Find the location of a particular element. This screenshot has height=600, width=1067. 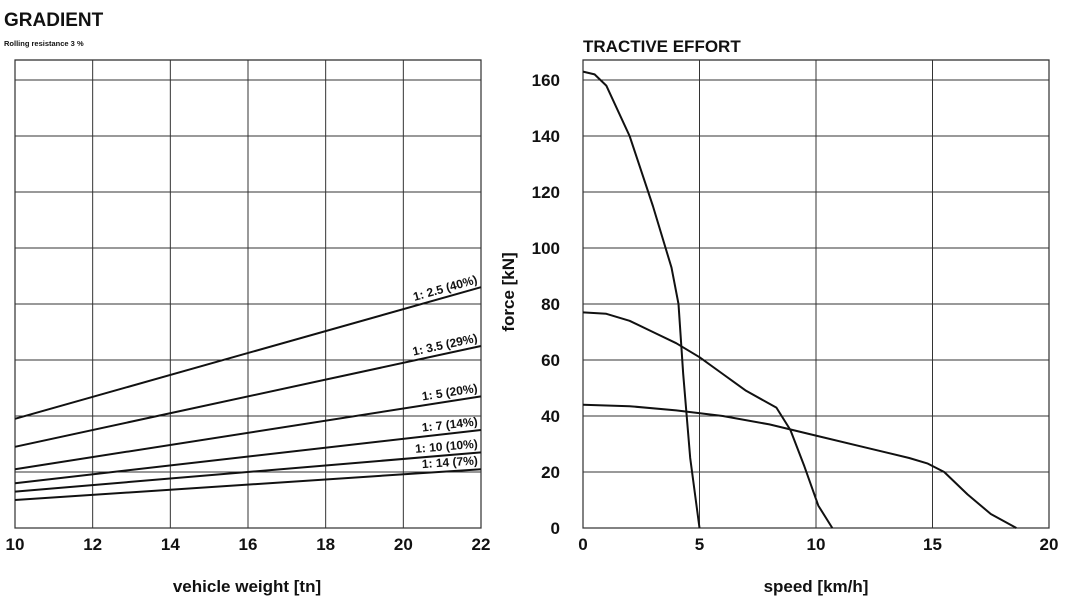

gradient-x-tick-label: 14 is located at coordinates (170, 544).